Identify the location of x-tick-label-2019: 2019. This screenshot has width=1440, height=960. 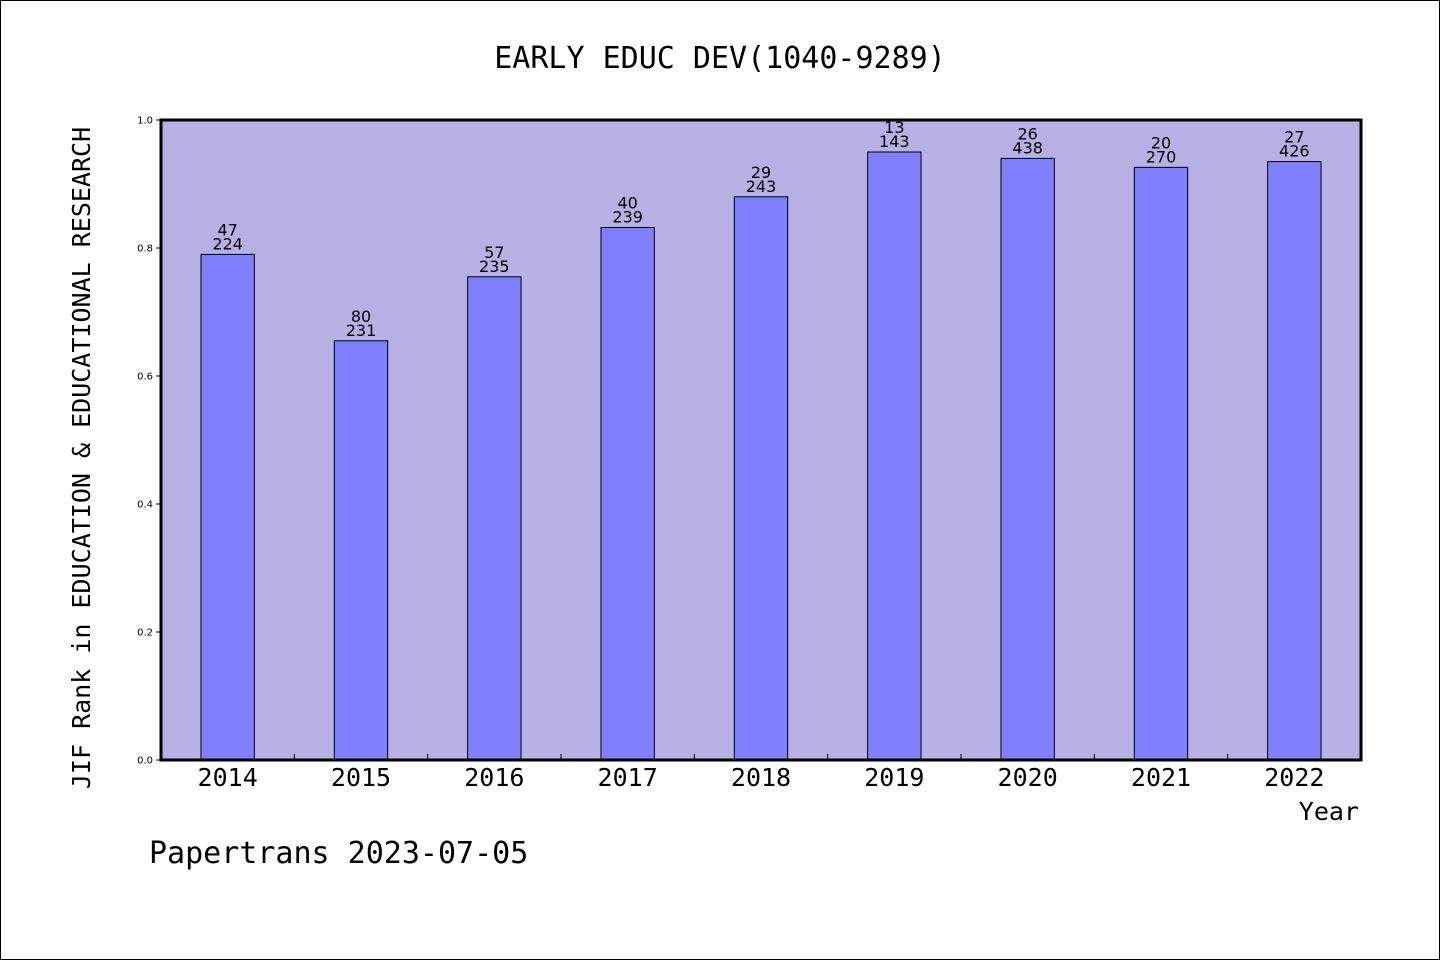
(894, 777).